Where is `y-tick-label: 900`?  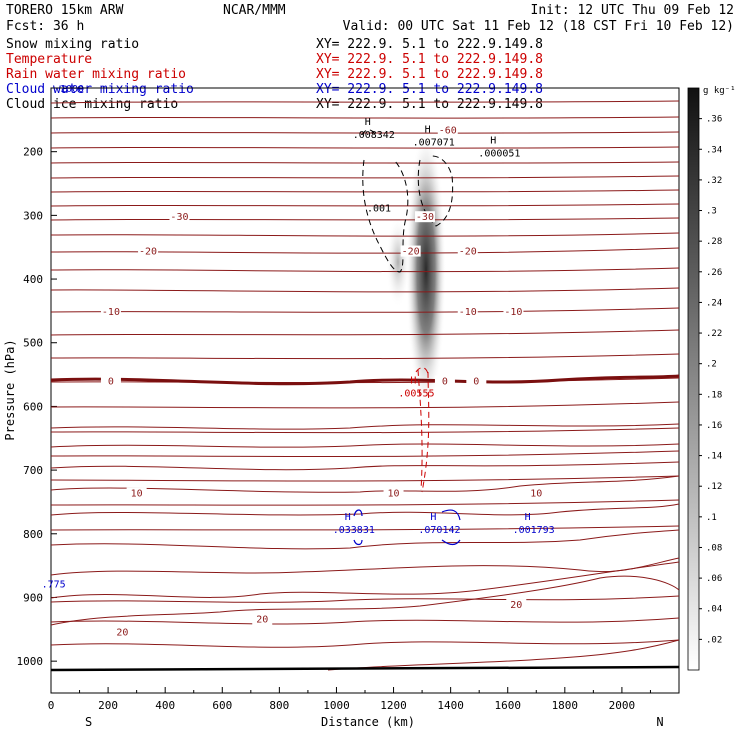
y-tick-label: 900 is located at coordinates (33, 597).